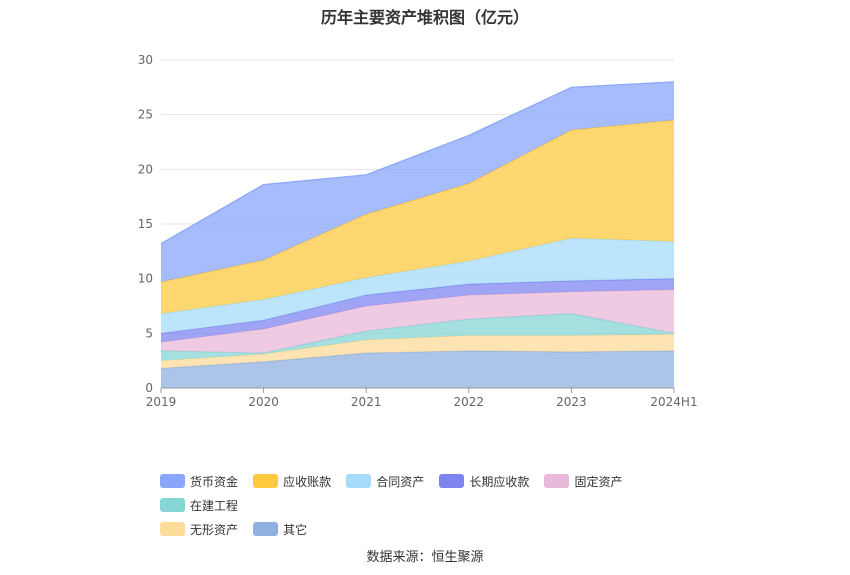 The image size is (850, 575). I want to click on x-tick-label-2021: 2021, so click(366, 402).